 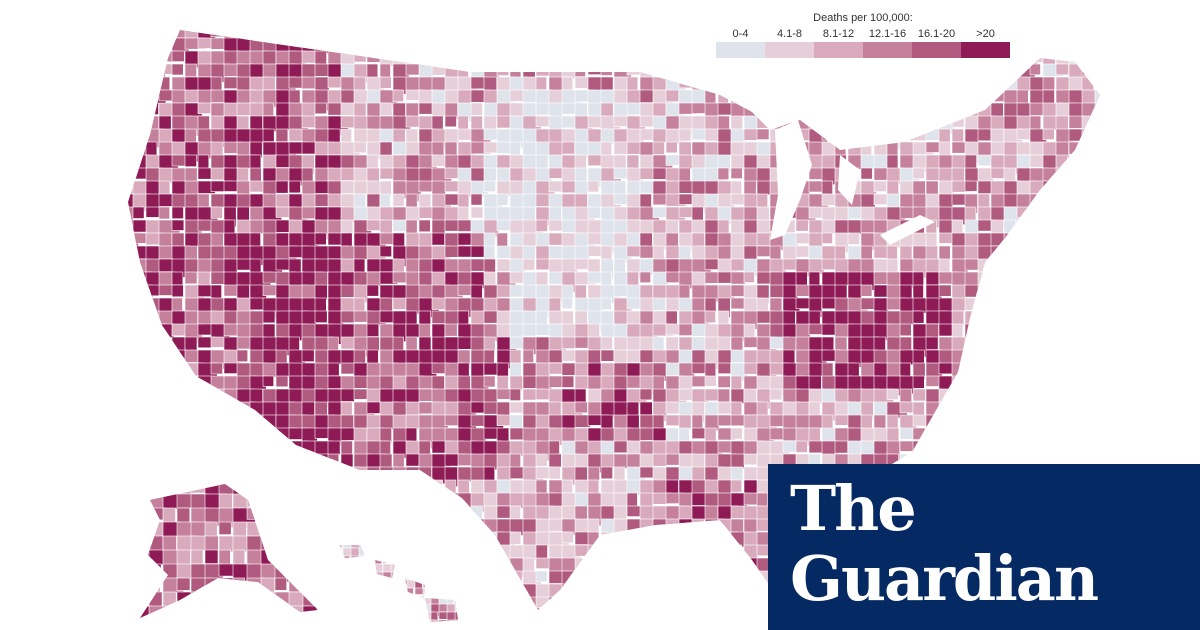 What do you see at coordinates (789, 34) in the screenshot?
I see `legend-label: 4.1-8` at bounding box center [789, 34].